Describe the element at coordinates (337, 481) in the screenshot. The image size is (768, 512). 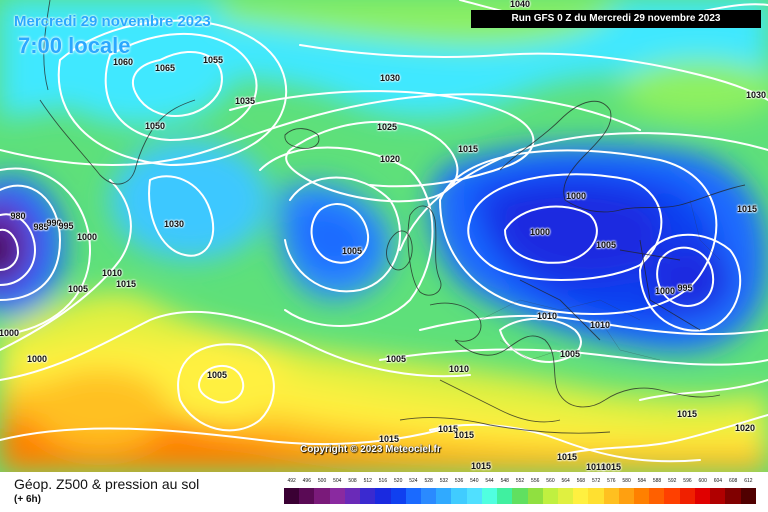
I see `legend-value-label: 504` at that location.